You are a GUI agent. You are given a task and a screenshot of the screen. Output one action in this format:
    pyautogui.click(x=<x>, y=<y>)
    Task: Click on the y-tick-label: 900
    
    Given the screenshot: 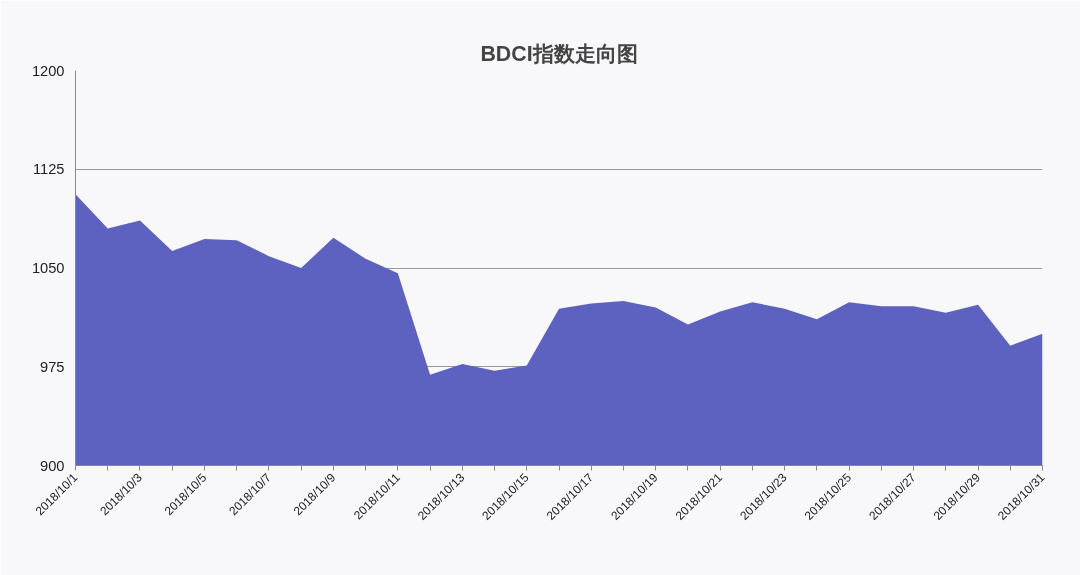 What is the action you would take?
    pyautogui.click(x=52, y=465)
    